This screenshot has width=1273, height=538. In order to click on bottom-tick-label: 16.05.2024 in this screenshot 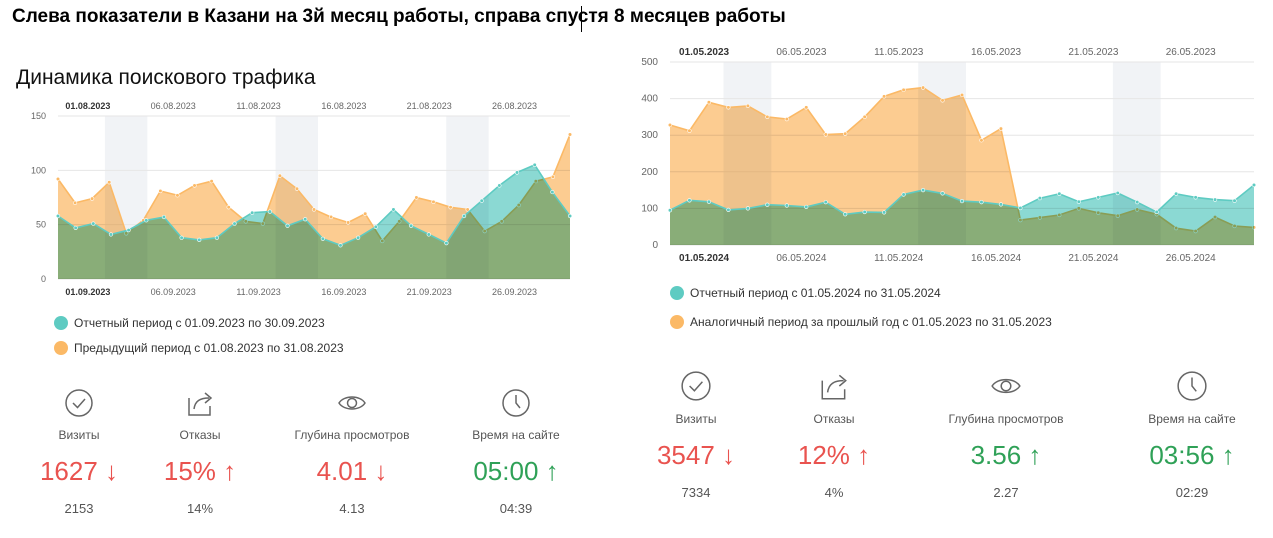, I will do `click(996, 258)`.